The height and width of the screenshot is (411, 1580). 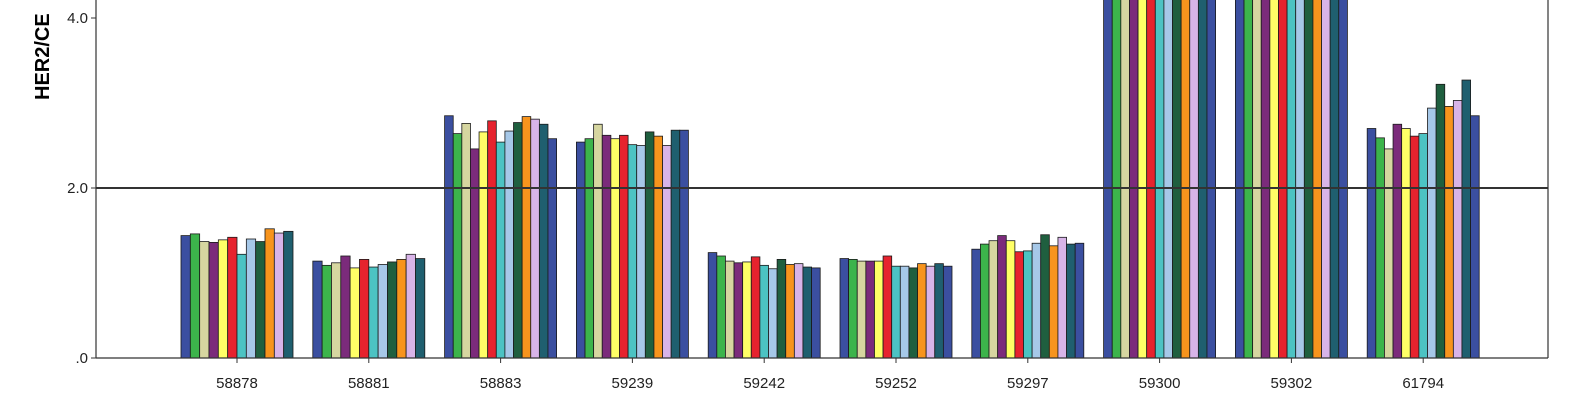 What do you see at coordinates (633, 383) in the screenshot?
I see `x-tick-label: 59239` at bounding box center [633, 383].